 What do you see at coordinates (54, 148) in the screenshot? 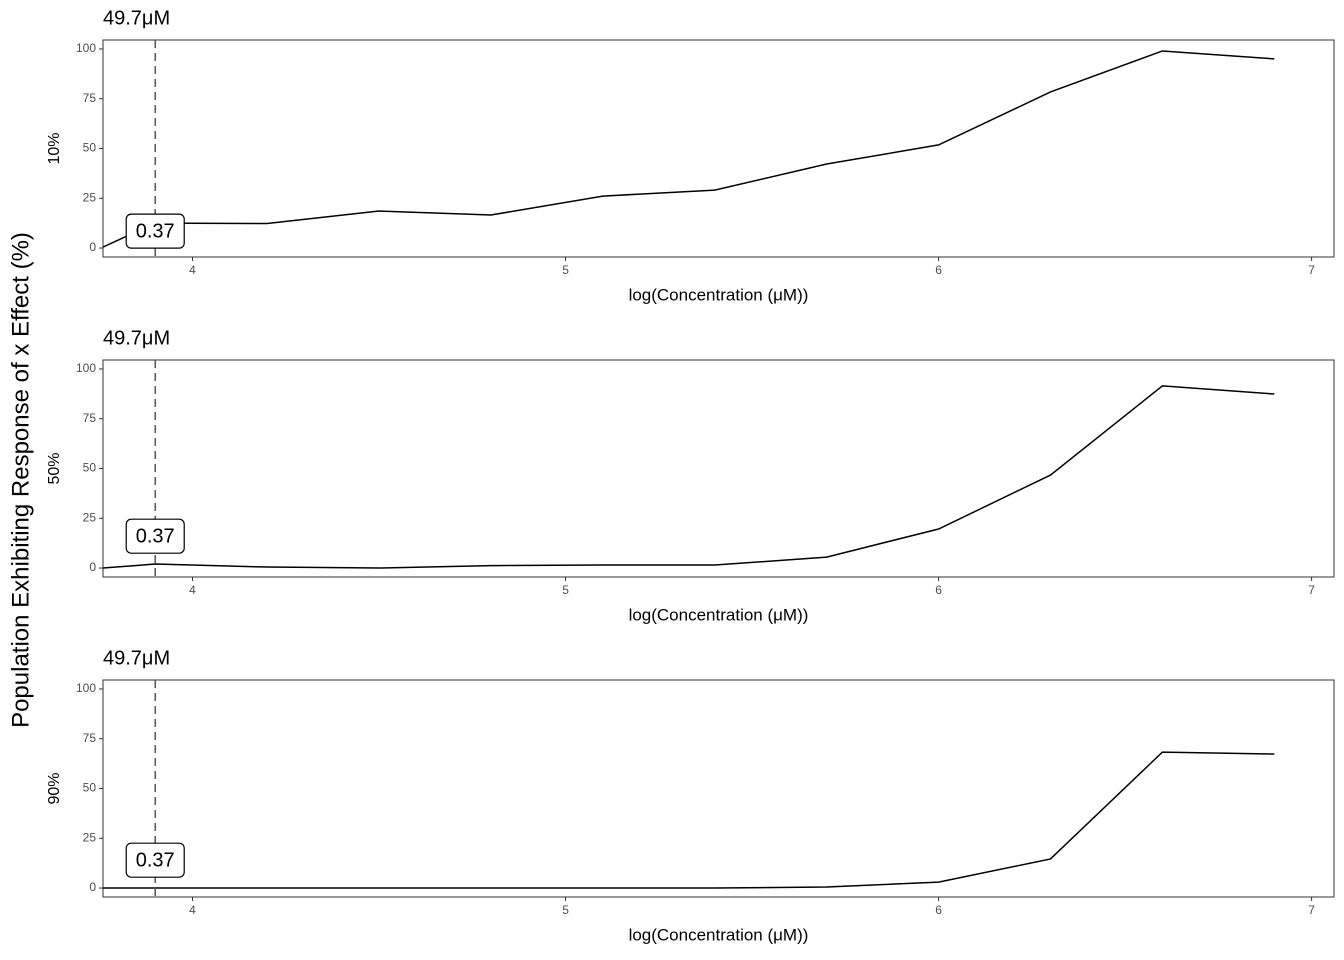
I see `y-axis-label: 10%` at bounding box center [54, 148].